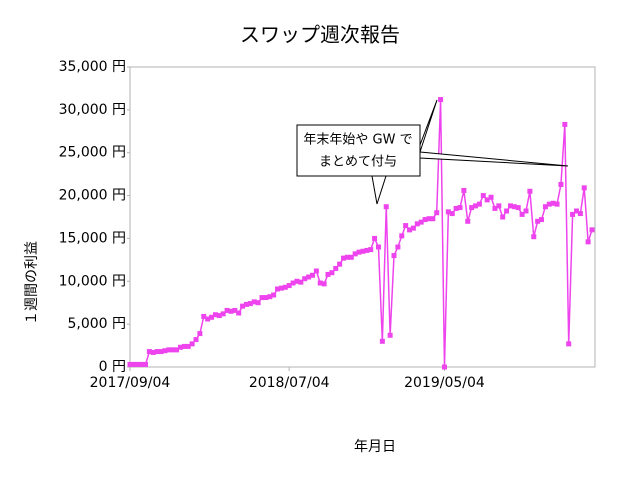  What do you see at coordinates (357, 140) in the screenshot?
I see `annotation-text: 年末年始や GW で` at bounding box center [357, 140].